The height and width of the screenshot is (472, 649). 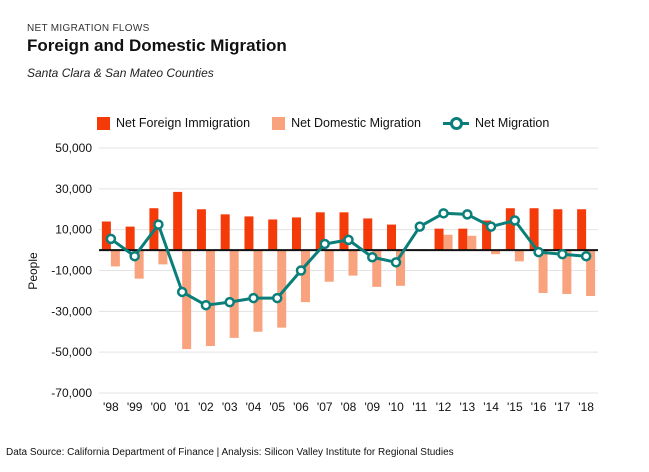 I want to click on y-tick-label: -50,000, so click(x=71, y=352).